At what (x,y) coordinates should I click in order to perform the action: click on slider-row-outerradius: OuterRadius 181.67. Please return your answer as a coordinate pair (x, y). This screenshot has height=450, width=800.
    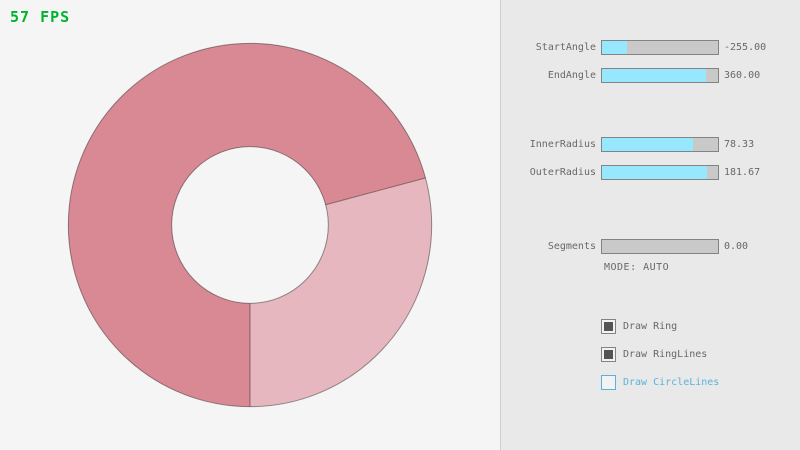
    Looking at the image, I should click on (650, 172).